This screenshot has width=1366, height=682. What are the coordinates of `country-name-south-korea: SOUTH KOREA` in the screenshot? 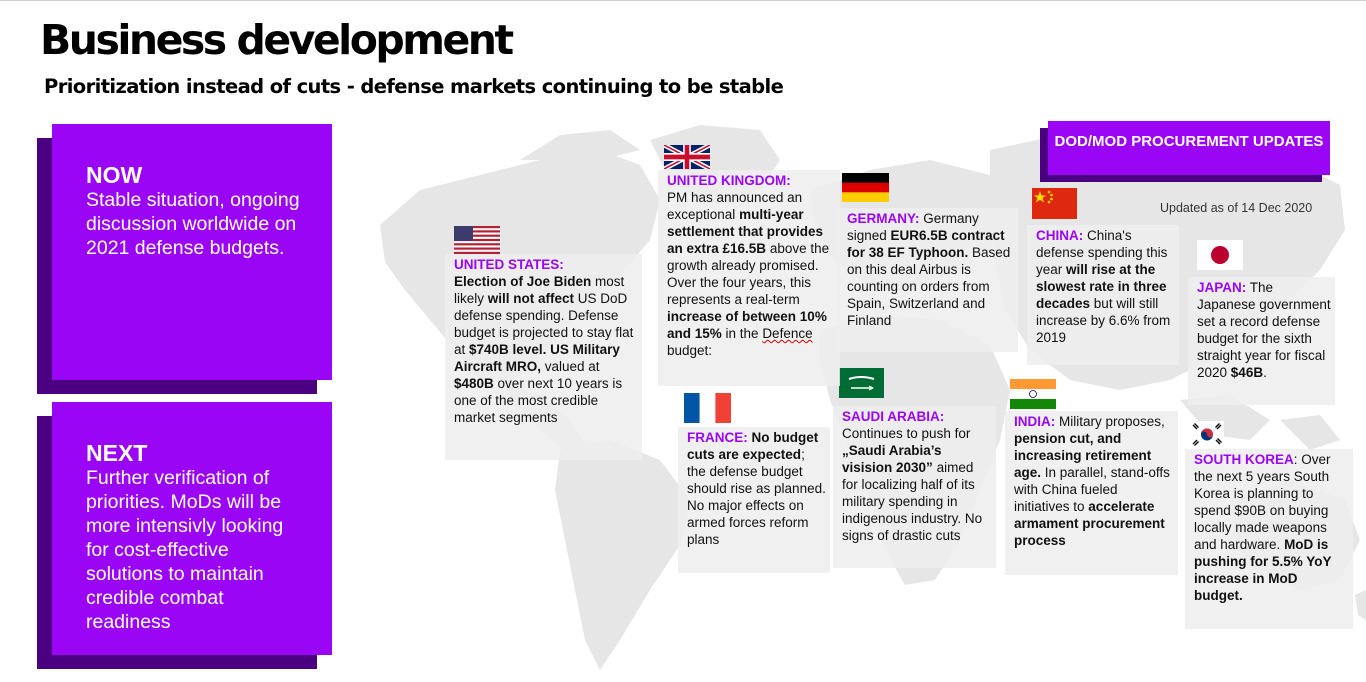 It's located at (1244, 459).